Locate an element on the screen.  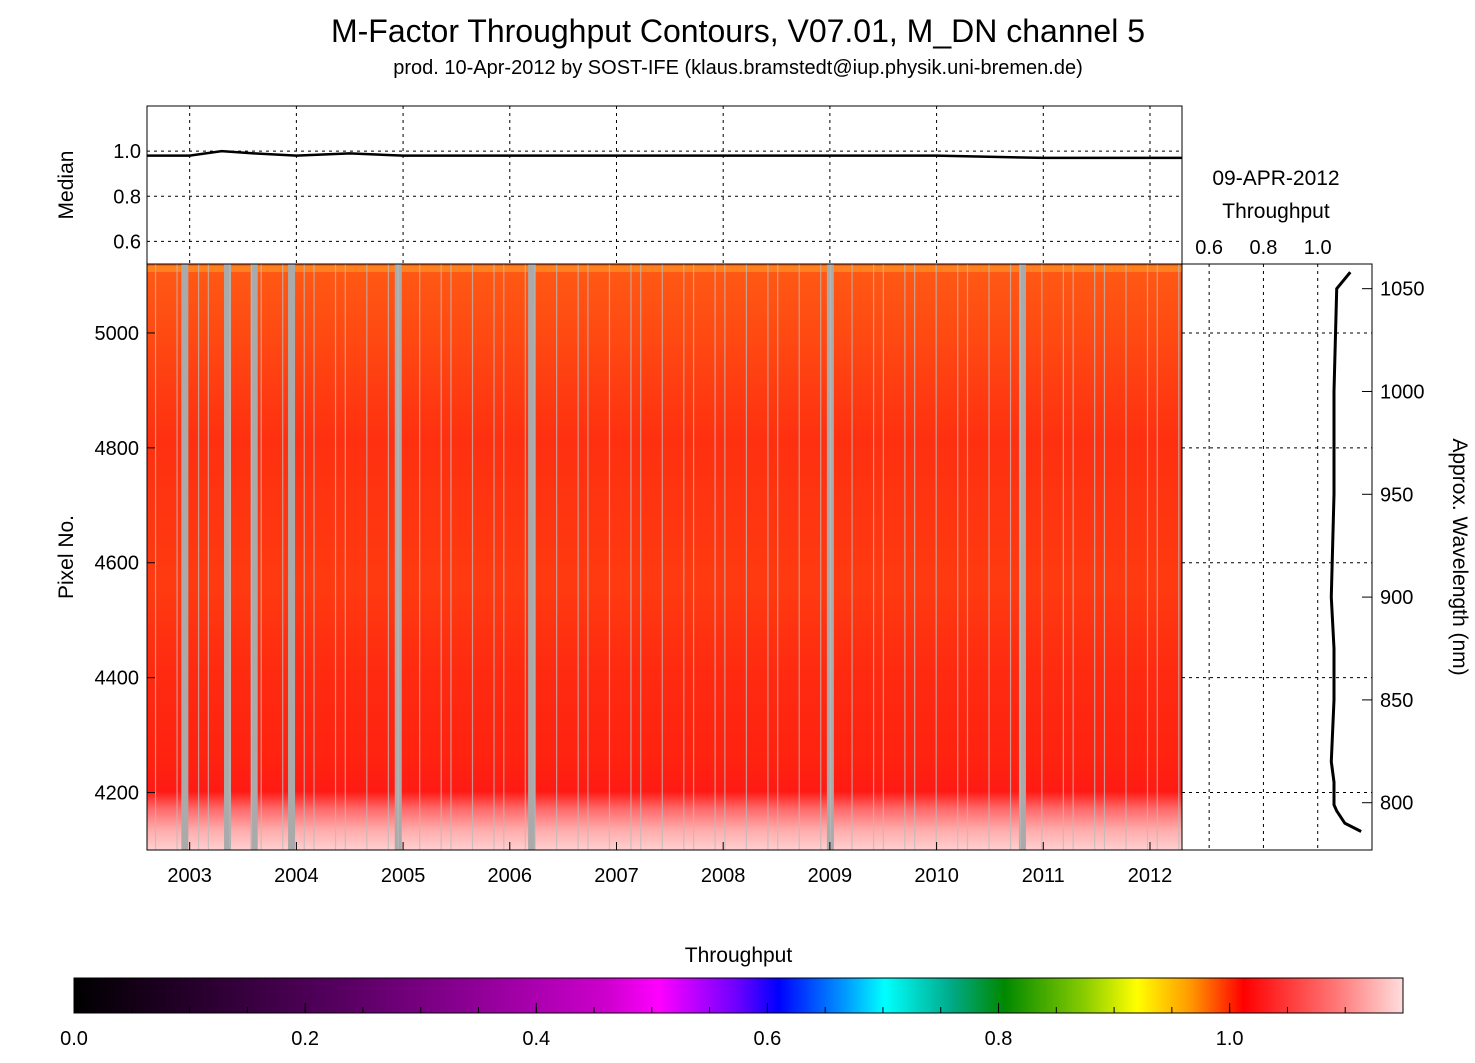
colorbar-label: Throughput is located at coordinates (739, 955).